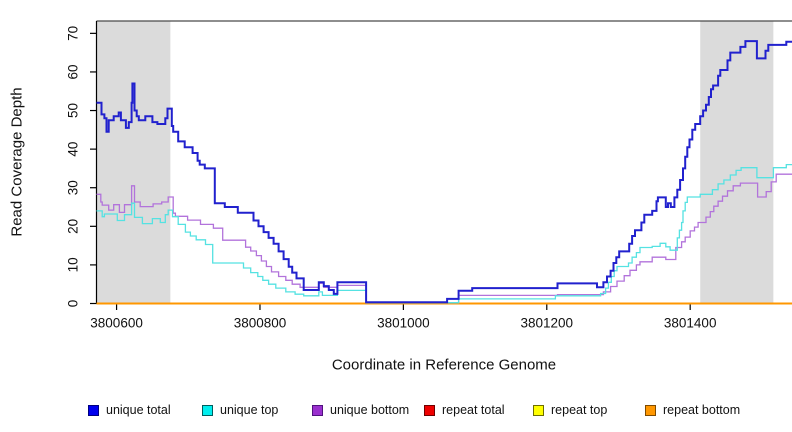 The height and width of the screenshot is (432, 792). What do you see at coordinates (73, 187) in the screenshot?
I see `y-tick-label: 30` at bounding box center [73, 187].